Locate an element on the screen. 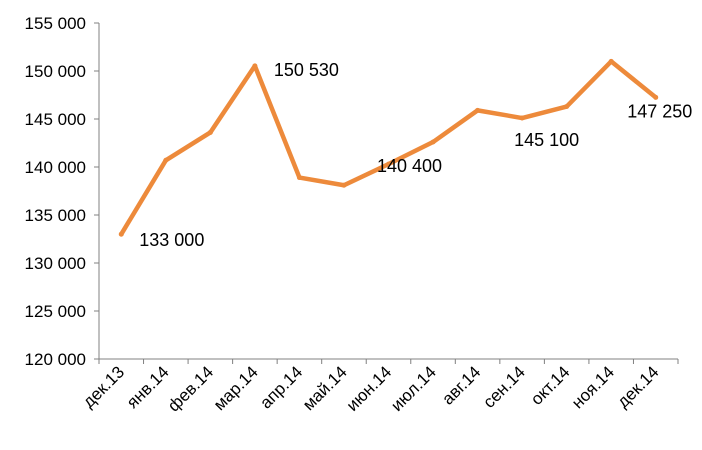 This screenshot has height=450, width=702. x-tick-label: июн.14 is located at coordinates (369, 388).